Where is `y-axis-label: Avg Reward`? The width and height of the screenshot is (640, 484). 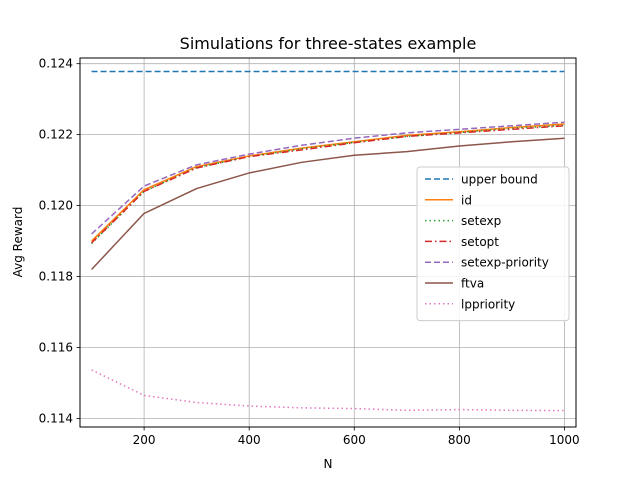
y-axis-label: Avg Reward is located at coordinates (18, 242).